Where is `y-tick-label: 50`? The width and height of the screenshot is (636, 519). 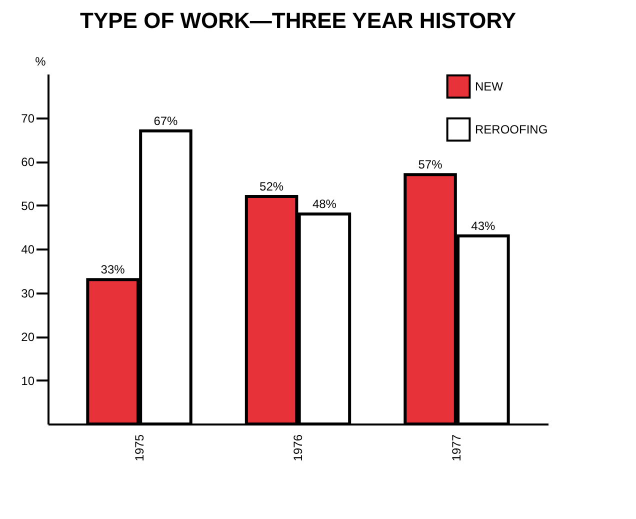 y-tick-label: 50 is located at coordinates (28, 205).